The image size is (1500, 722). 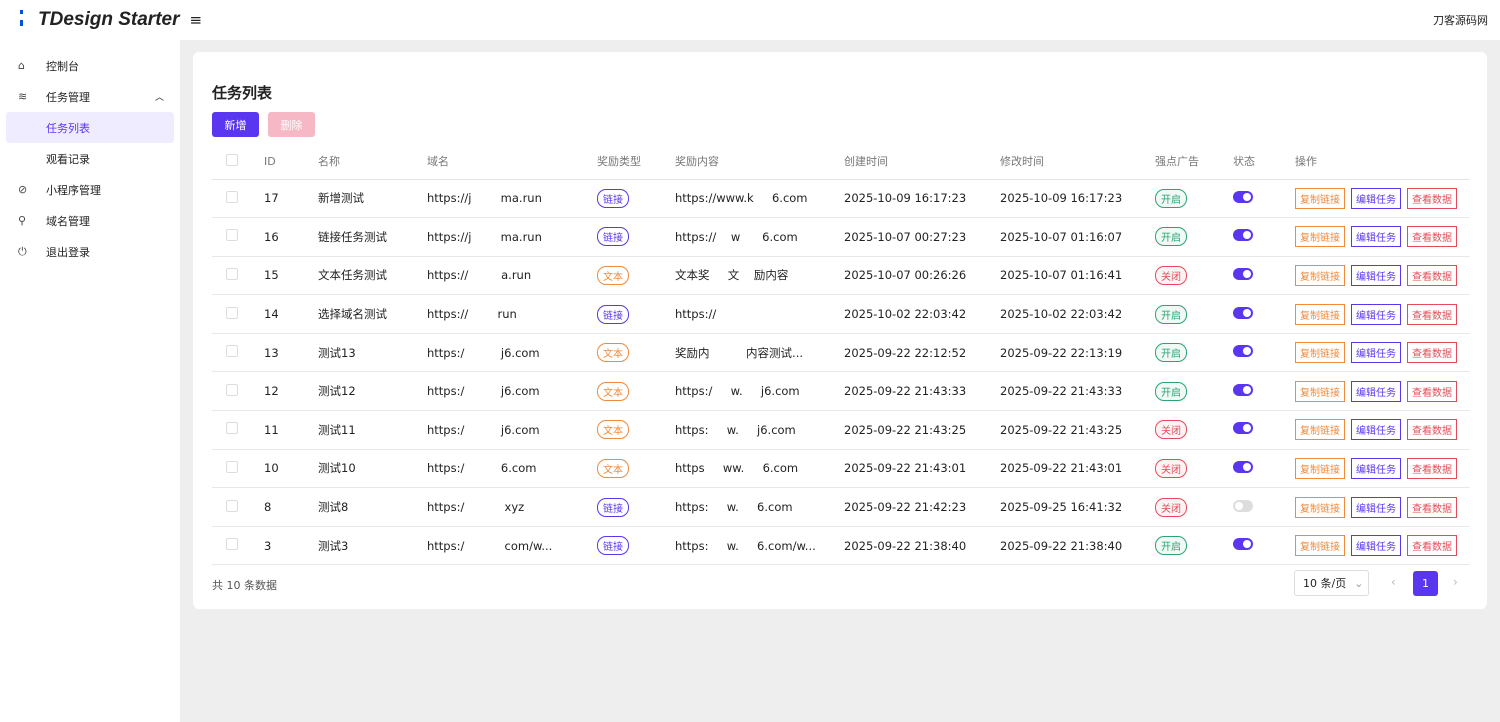 I want to click on page-size-select: 10 条/页 ⌄, so click(x=1331, y=583).